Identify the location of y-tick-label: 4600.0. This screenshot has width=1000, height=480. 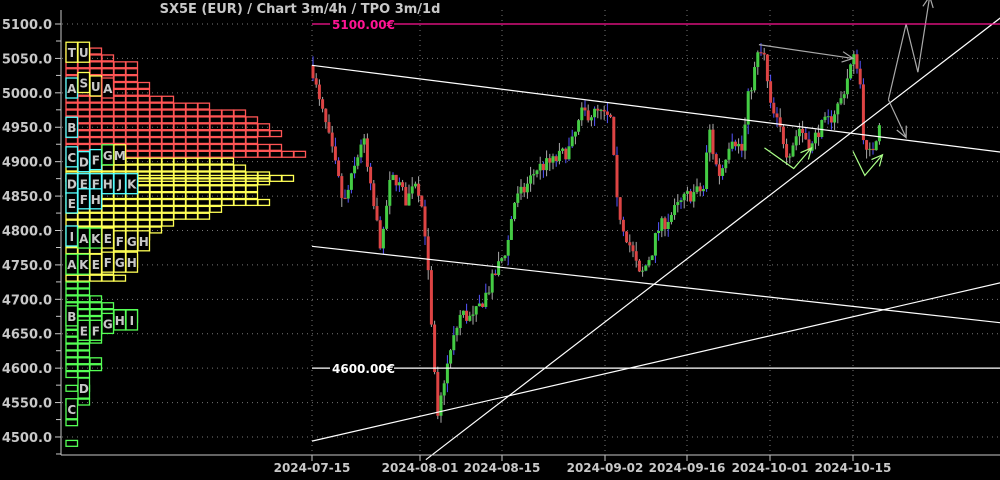
(27, 369).